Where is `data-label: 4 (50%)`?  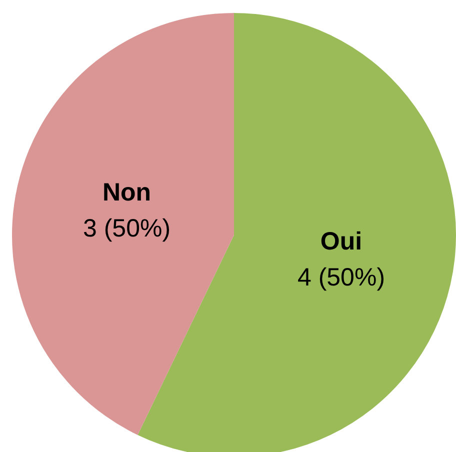 data-label: 4 (50%) is located at coordinates (341, 277).